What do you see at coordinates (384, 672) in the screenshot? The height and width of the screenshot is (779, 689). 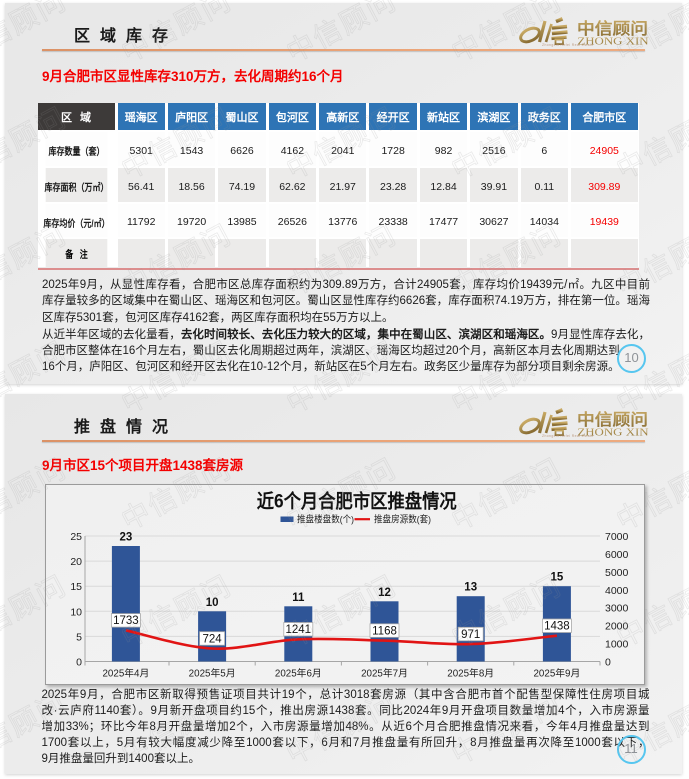 I see `svg-text: 2025年7月` at bounding box center [384, 672].